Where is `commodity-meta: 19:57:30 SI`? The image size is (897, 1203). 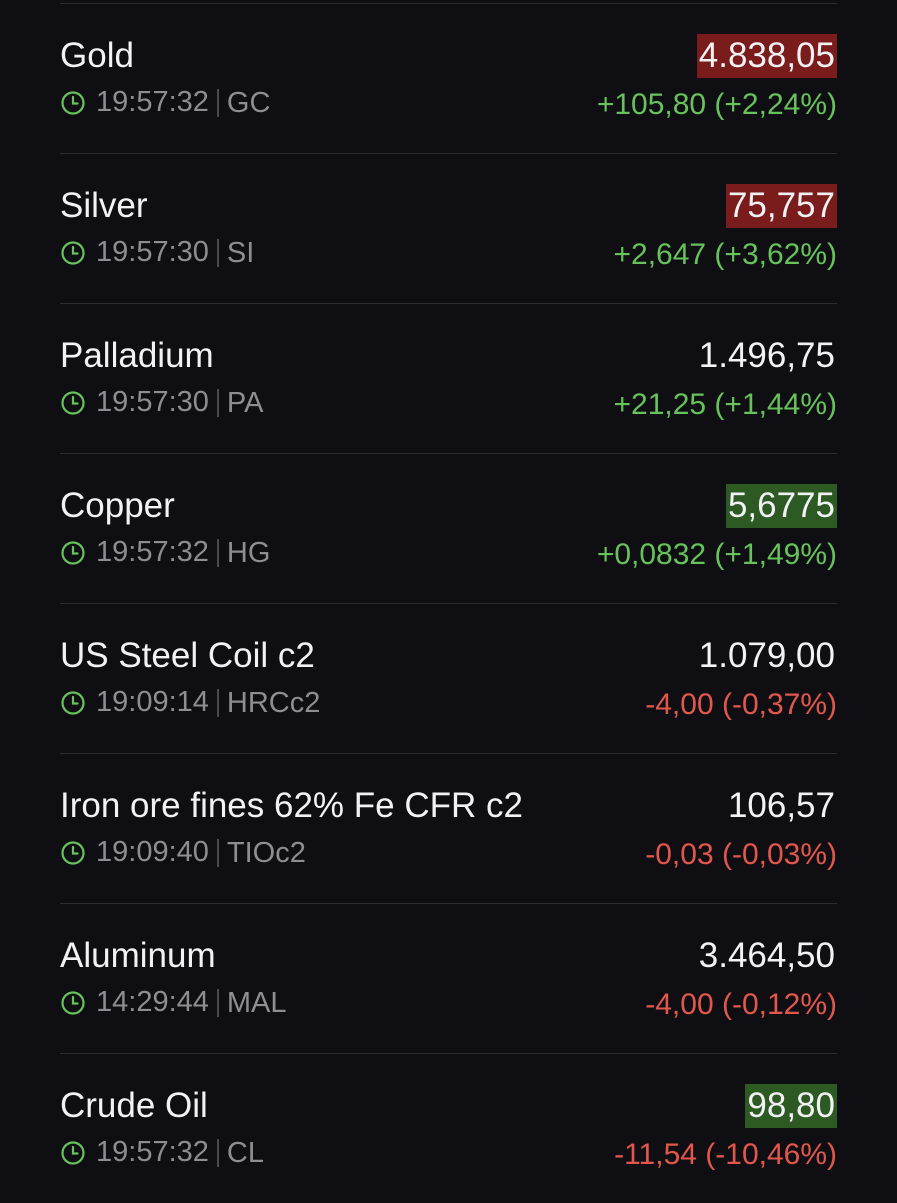
commodity-meta: 19:57:30 SI is located at coordinates (157, 252).